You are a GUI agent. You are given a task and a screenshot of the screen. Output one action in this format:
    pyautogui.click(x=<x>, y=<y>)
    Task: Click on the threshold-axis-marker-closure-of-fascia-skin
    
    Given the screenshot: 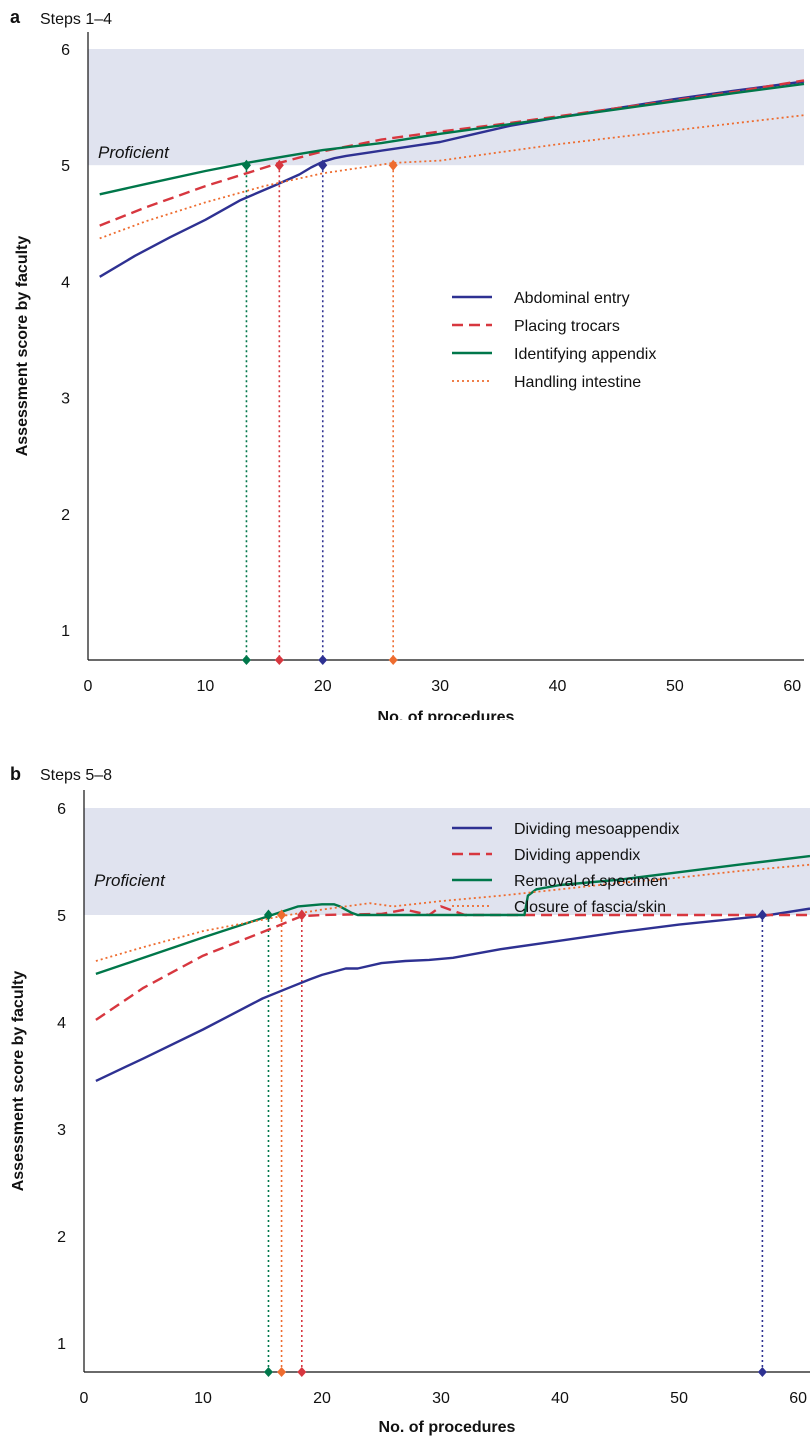 What is the action you would take?
    pyautogui.click(x=282, y=1372)
    